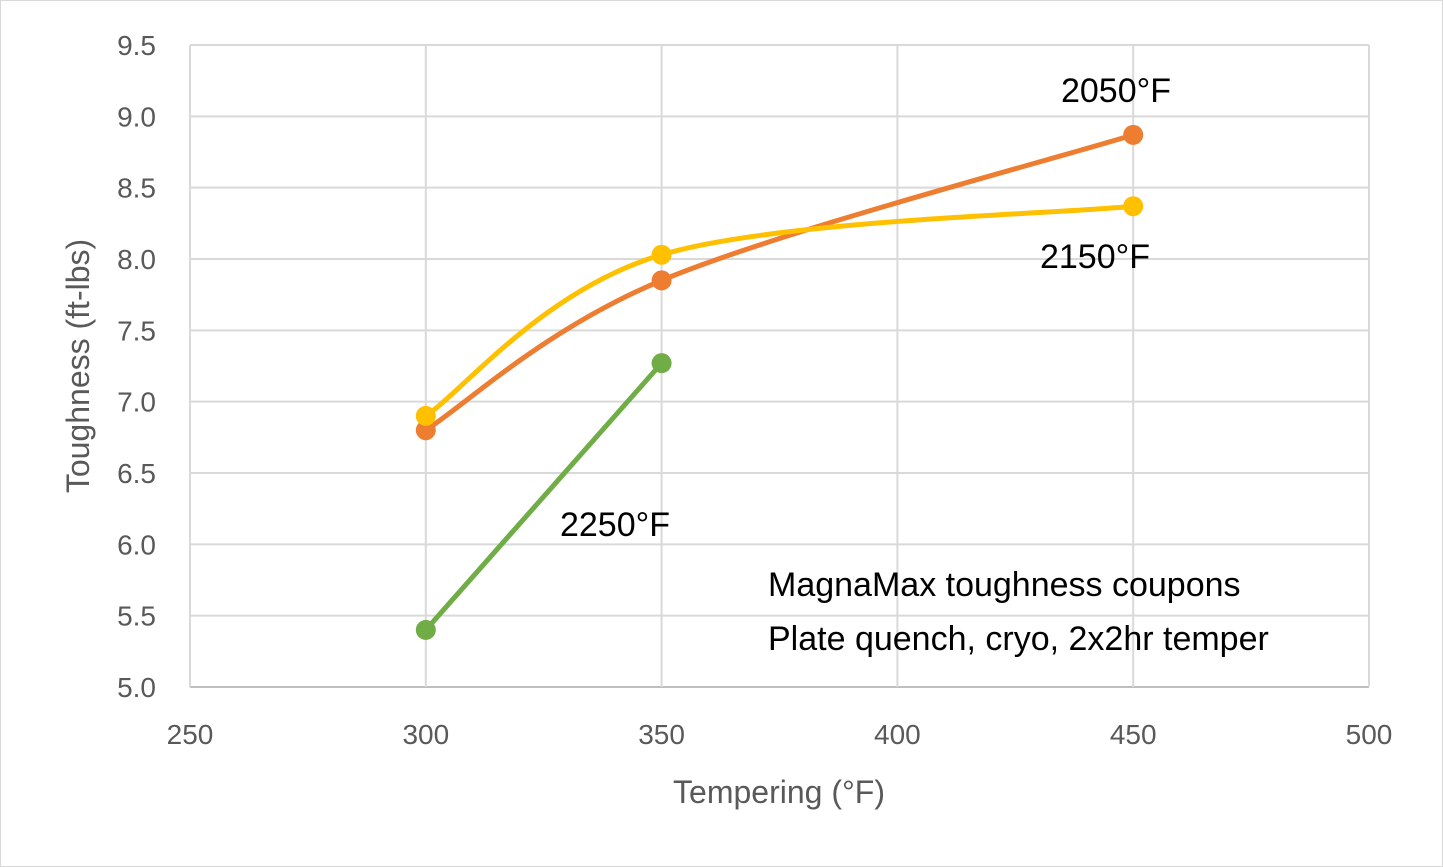 The width and height of the screenshot is (1443, 867). What do you see at coordinates (661, 734) in the screenshot?
I see `x-tick-label: 350` at bounding box center [661, 734].